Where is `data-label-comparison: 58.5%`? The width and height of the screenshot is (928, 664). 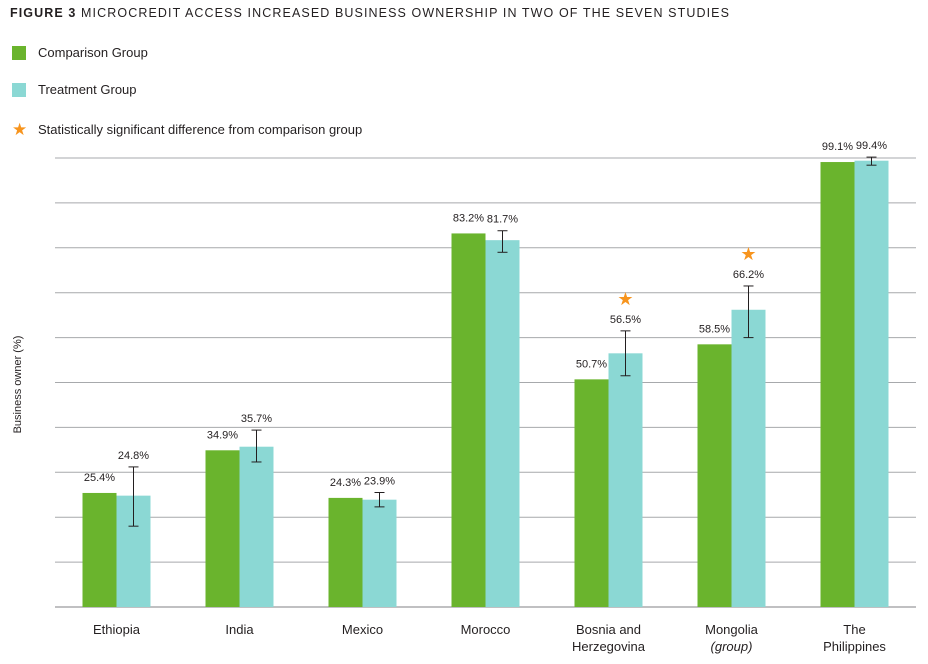
data-label-comparison: 58.5% is located at coordinates (714, 329).